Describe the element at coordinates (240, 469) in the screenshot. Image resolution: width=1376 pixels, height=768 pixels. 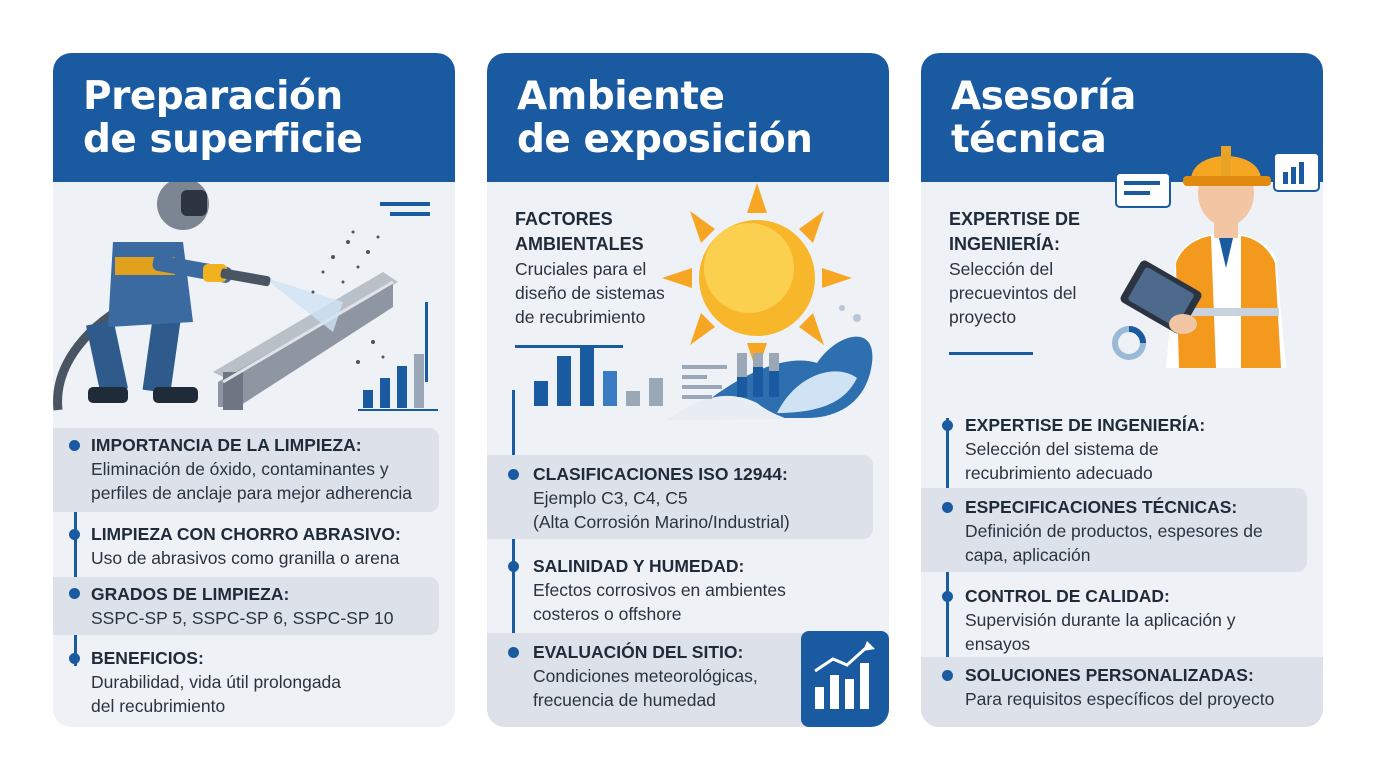
I see `item-text: Eliminación de óxido, contaminantes y` at that location.